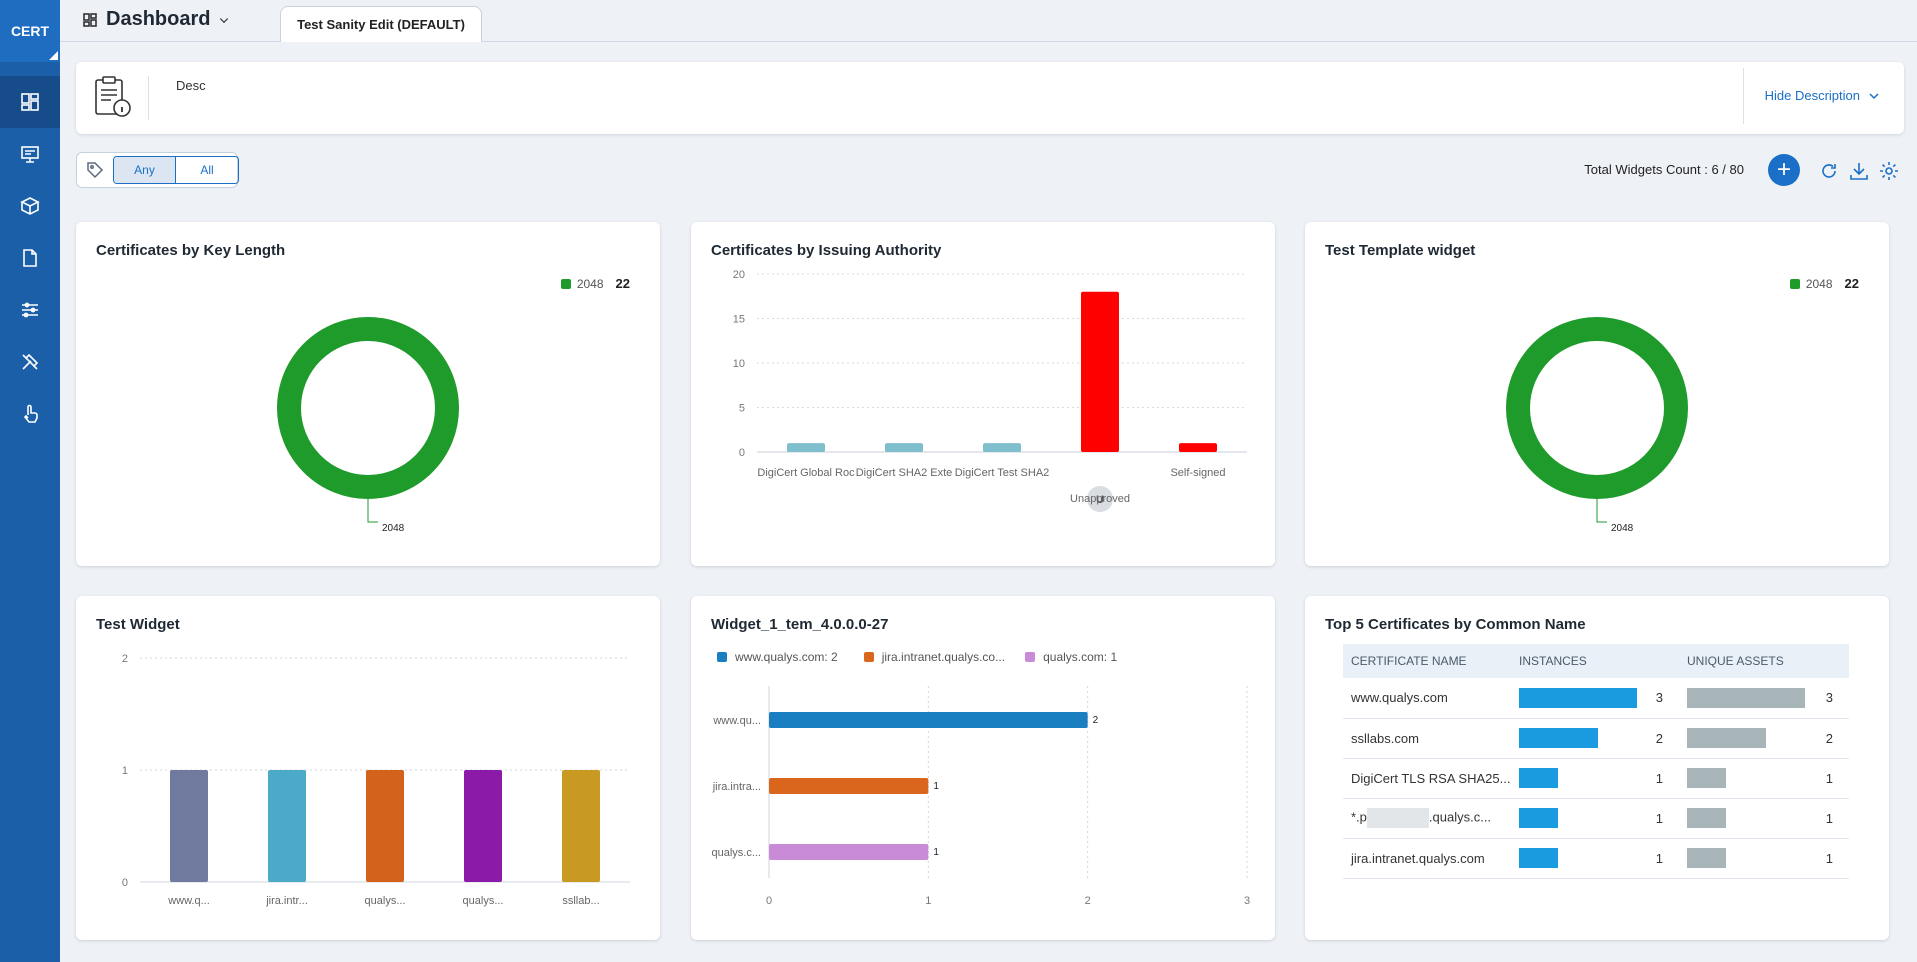 Image resolution: width=1917 pixels, height=962 pixels. I want to click on instances-cell: 1, so click(1595, 858).